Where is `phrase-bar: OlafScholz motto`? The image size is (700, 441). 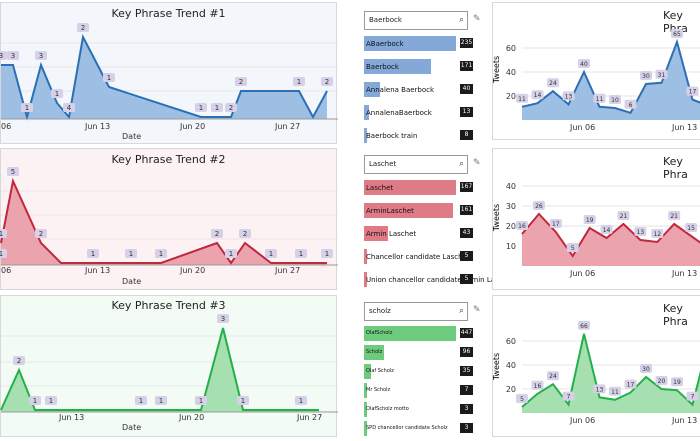 phrase-bar: OlafScholz motto is located at coordinates (386, 409).